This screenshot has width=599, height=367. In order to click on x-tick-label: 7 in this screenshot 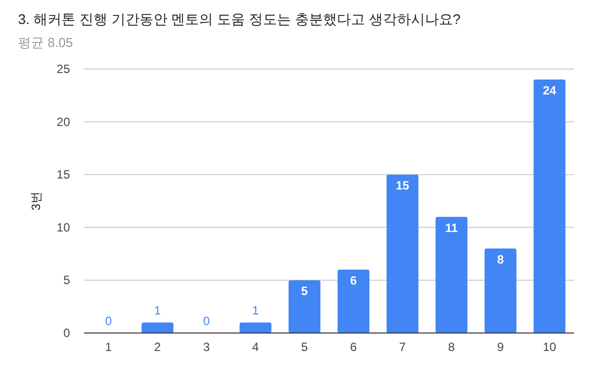, I will do `click(402, 347)`.